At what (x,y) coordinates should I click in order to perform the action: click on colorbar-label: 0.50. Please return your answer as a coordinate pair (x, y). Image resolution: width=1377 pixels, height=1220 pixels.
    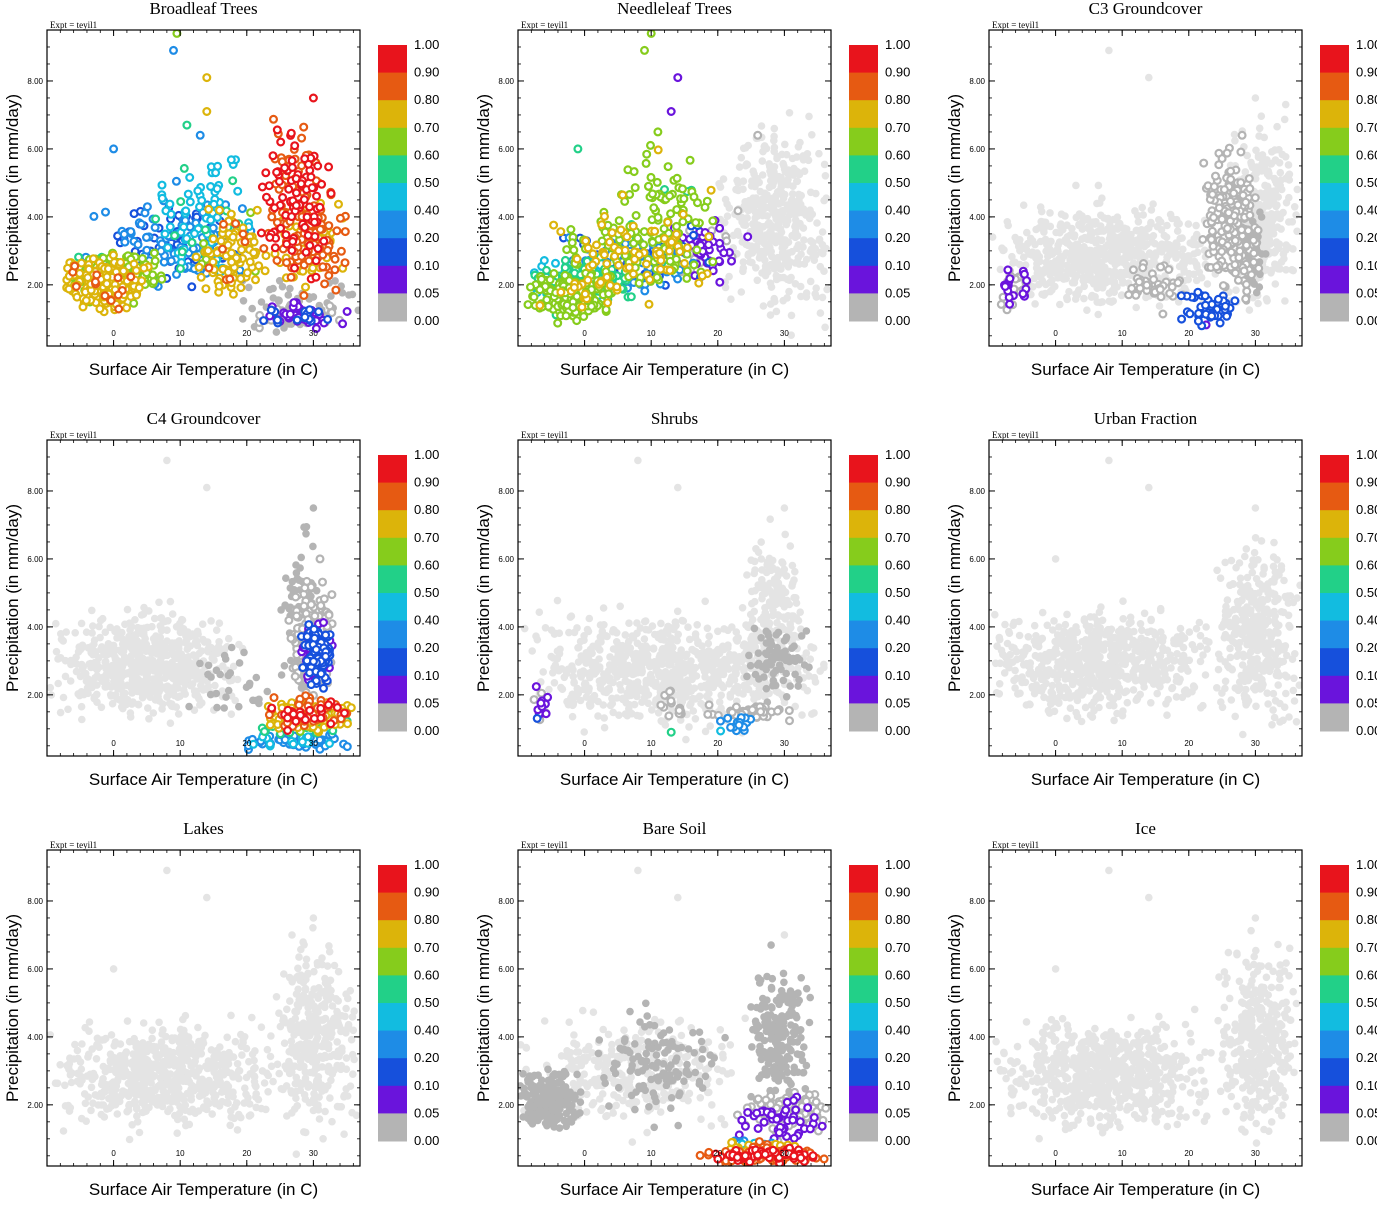
    Looking at the image, I should click on (426, 182).